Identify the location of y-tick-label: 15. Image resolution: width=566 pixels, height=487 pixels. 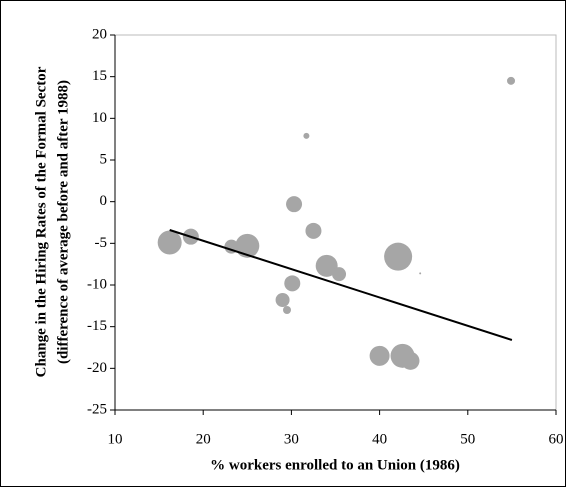
(99, 76).